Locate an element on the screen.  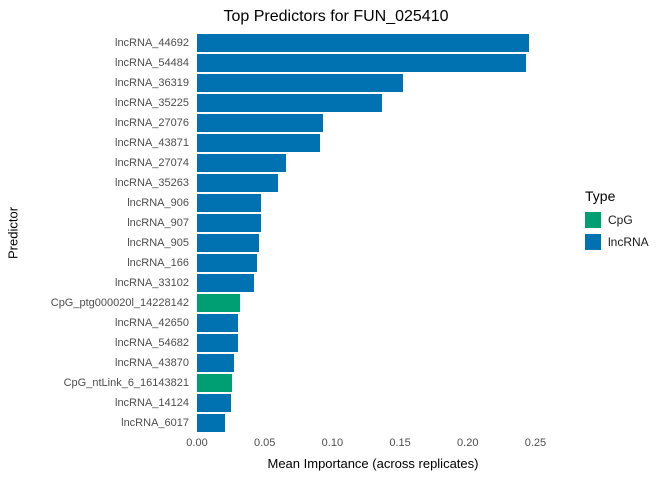
bar-row: lncRNA_36319 is located at coordinates (280, 83).